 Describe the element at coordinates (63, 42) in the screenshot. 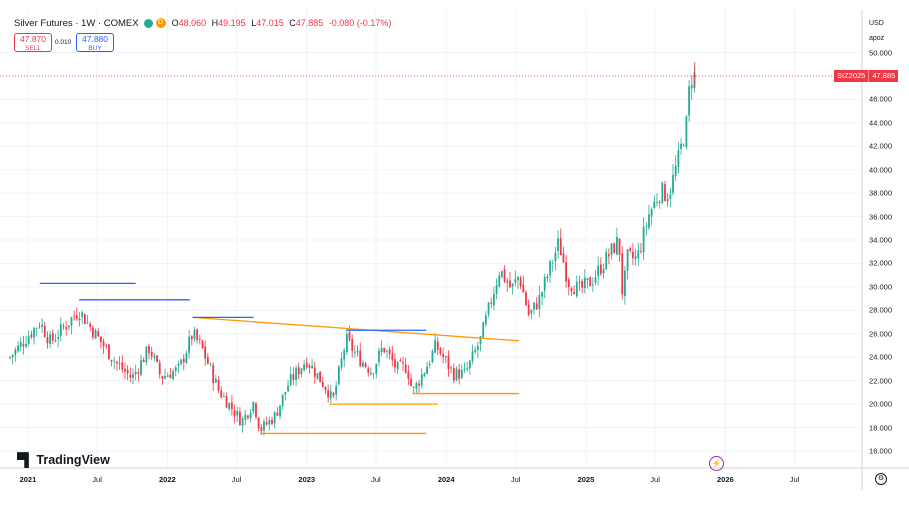

I see `spread-value: 0.010` at that location.